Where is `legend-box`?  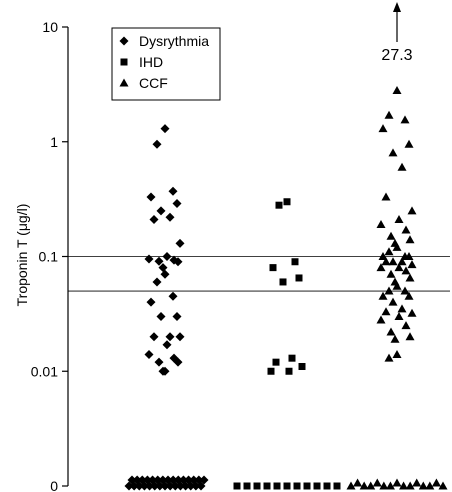
legend-box is located at coordinates (166, 64).